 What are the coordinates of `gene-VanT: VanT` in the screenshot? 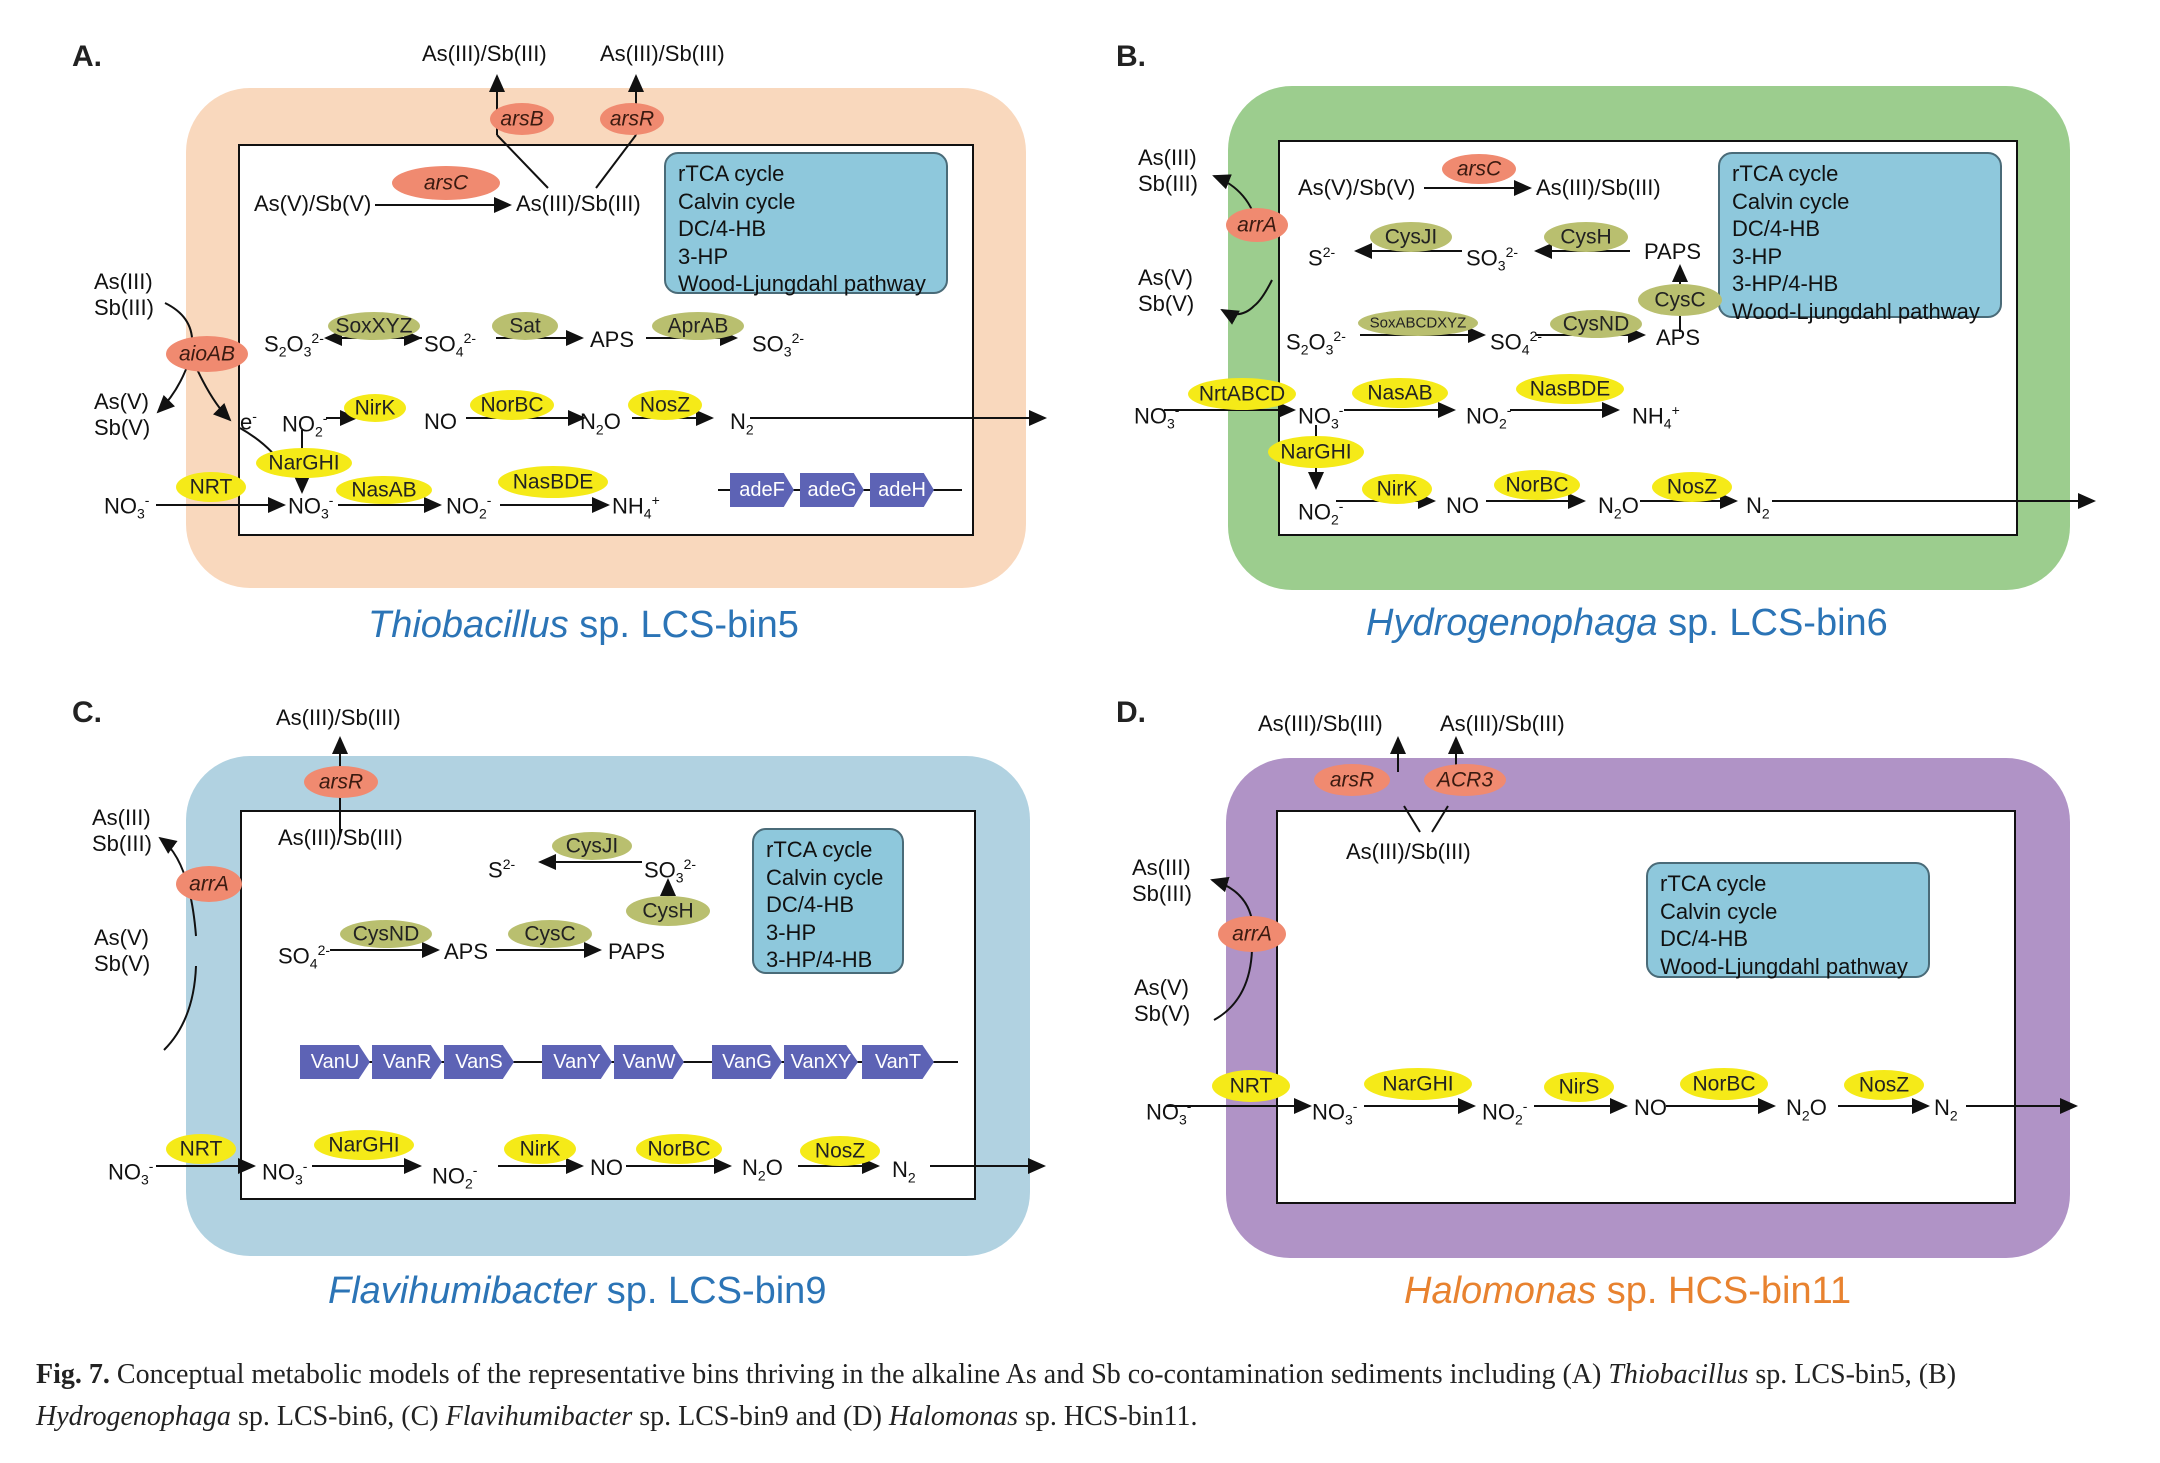 It's located at (898, 1062).